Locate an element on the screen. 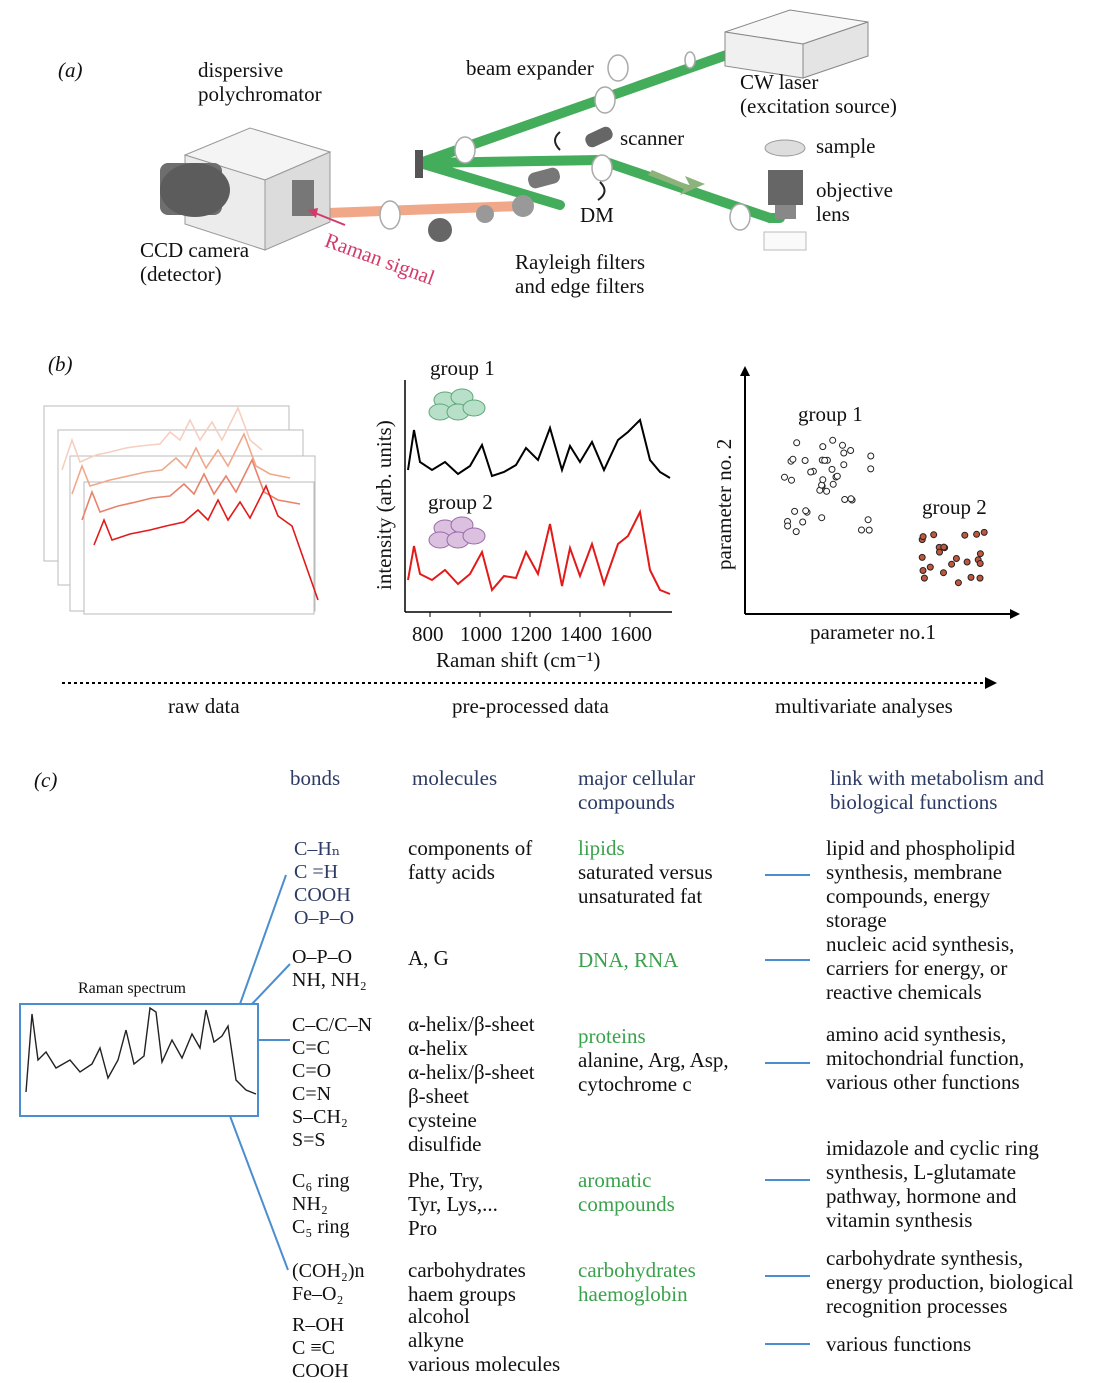 This screenshot has width=1111, height=1383. mirror-round is located at coordinates (440, 230).